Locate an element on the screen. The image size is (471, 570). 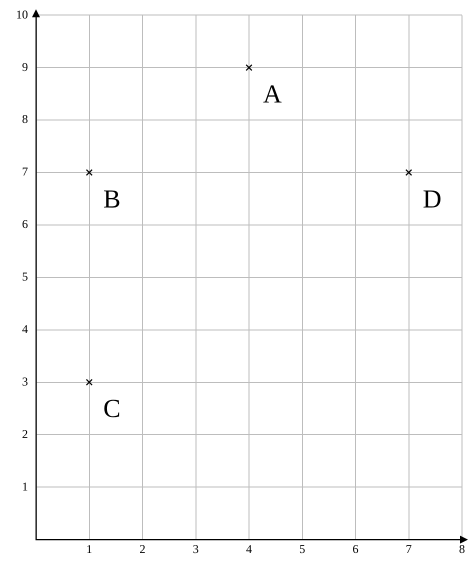
x-tick-label: 5 is located at coordinates (302, 549).